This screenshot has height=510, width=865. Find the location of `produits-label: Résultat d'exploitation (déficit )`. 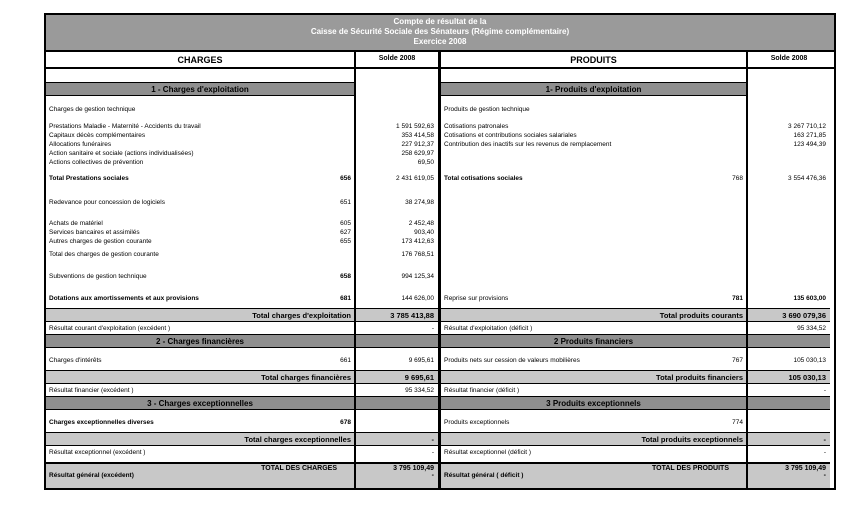

produits-label: Résultat d'exploitation (déficit ) is located at coordinates (488, 328).